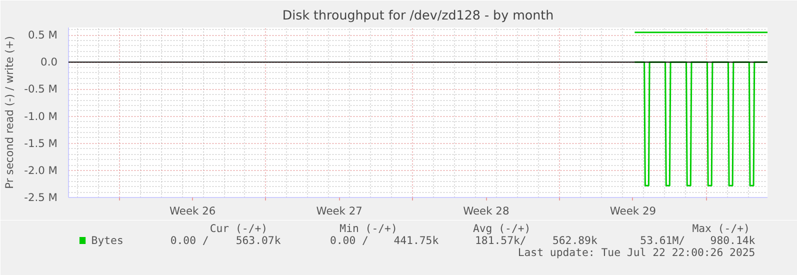 Image resolution: width=797 pixels, height=275 pixels. Describe the element at coordinates (500, 240) in the screenshot. I see `text: 181.57k/` at that location.